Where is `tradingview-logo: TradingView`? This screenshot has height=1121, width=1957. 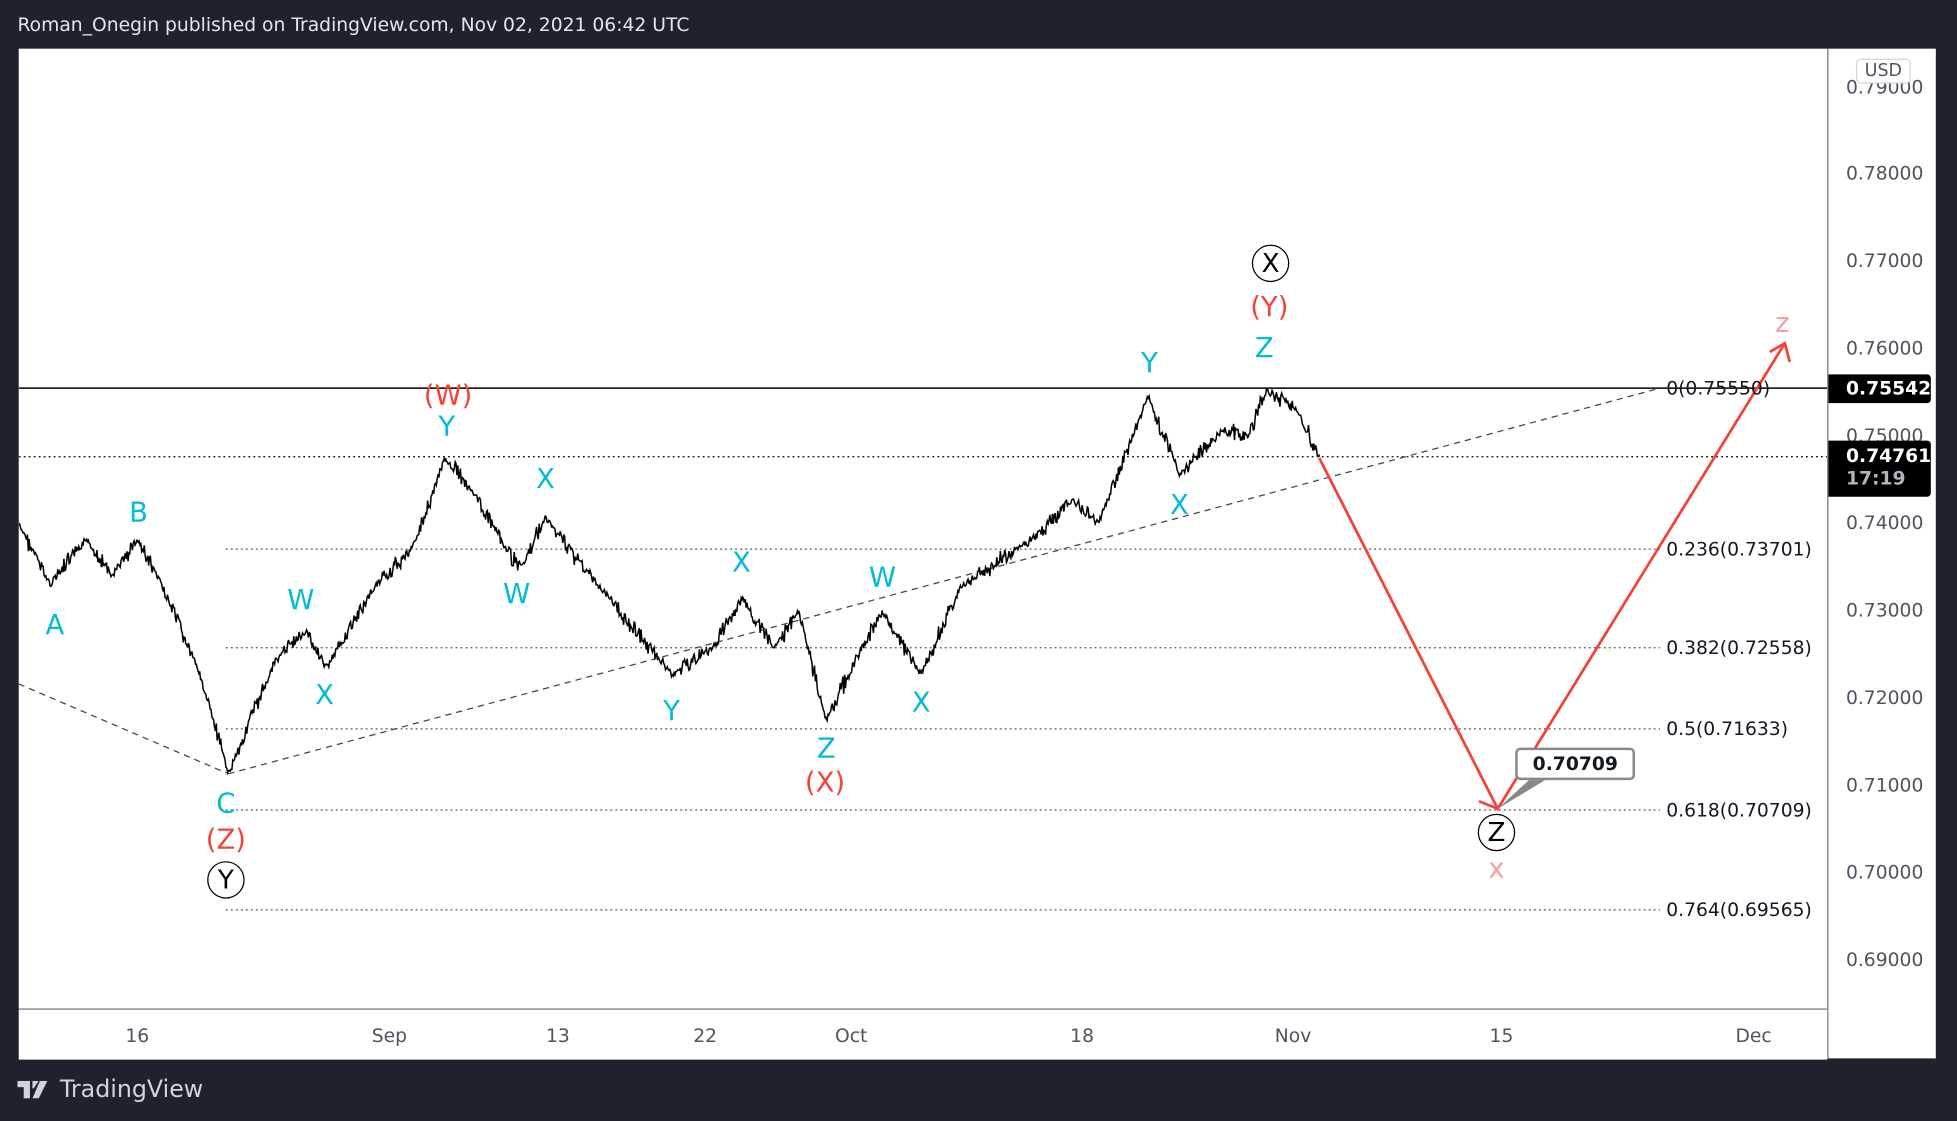
tradingview-logo: TradingView is located at coordinates (110, 1089).